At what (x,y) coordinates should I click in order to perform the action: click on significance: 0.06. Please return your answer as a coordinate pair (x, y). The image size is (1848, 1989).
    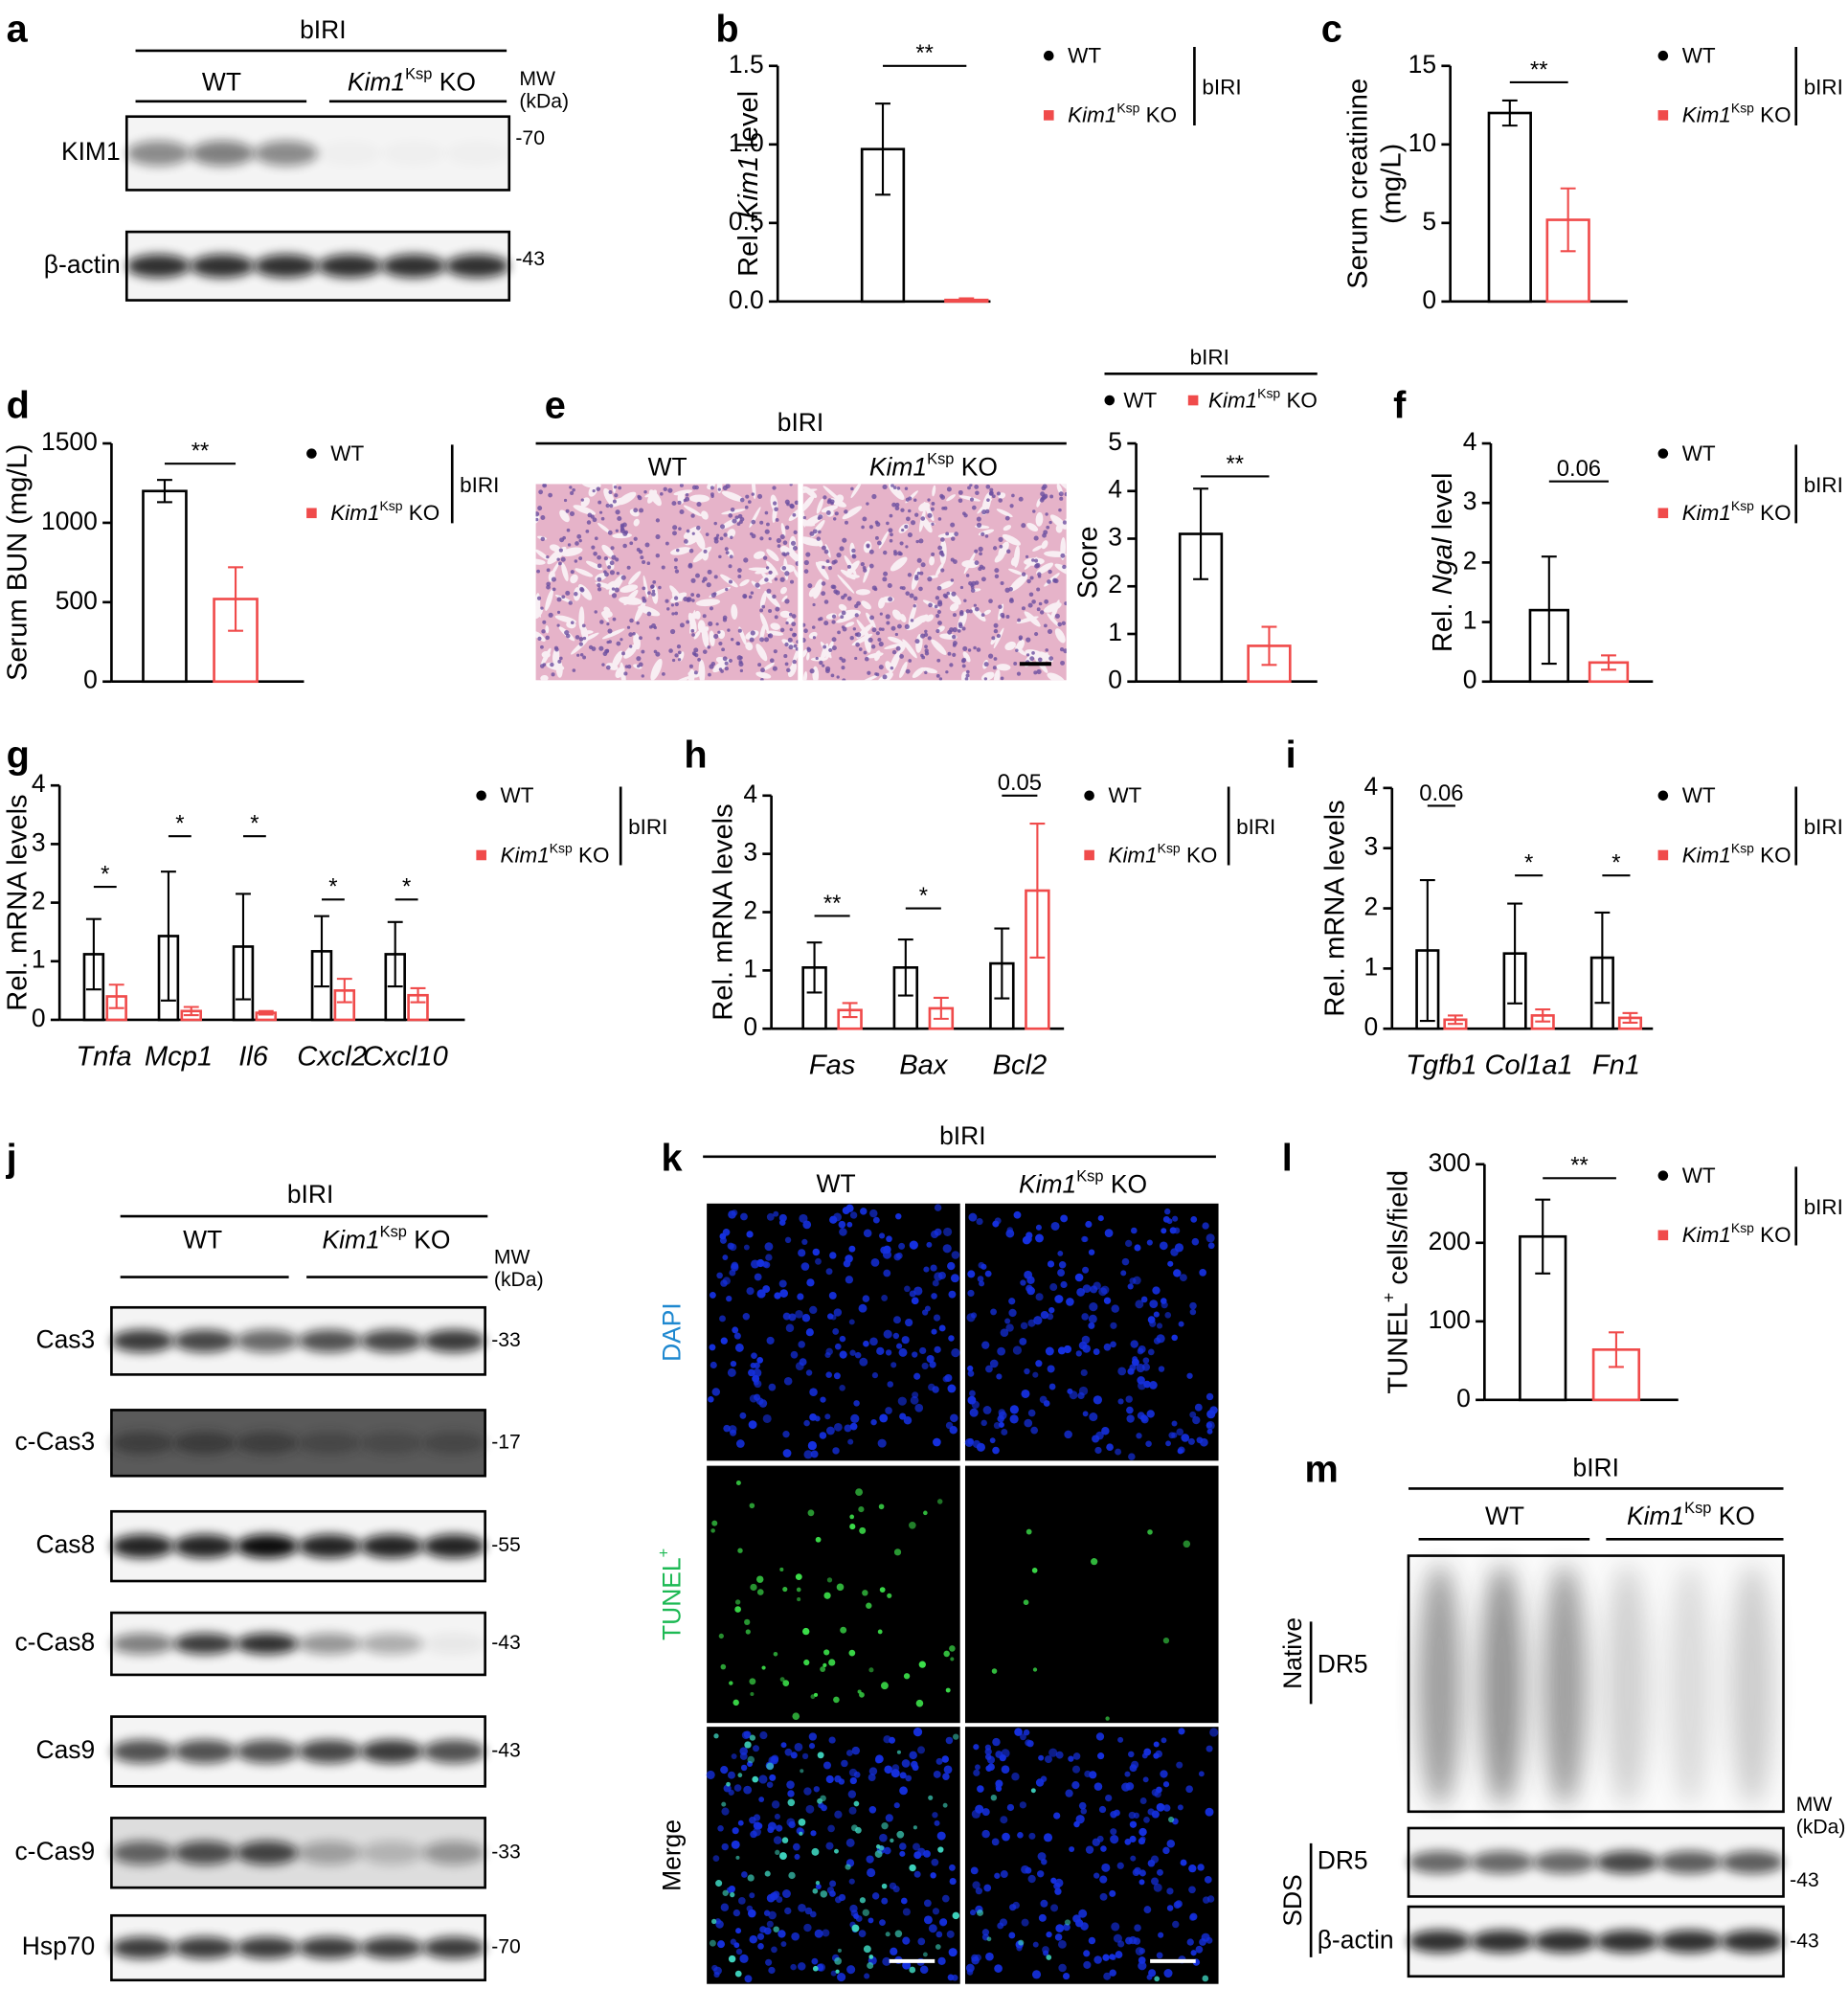
    Looking at the image, I should click on (1441, 793).